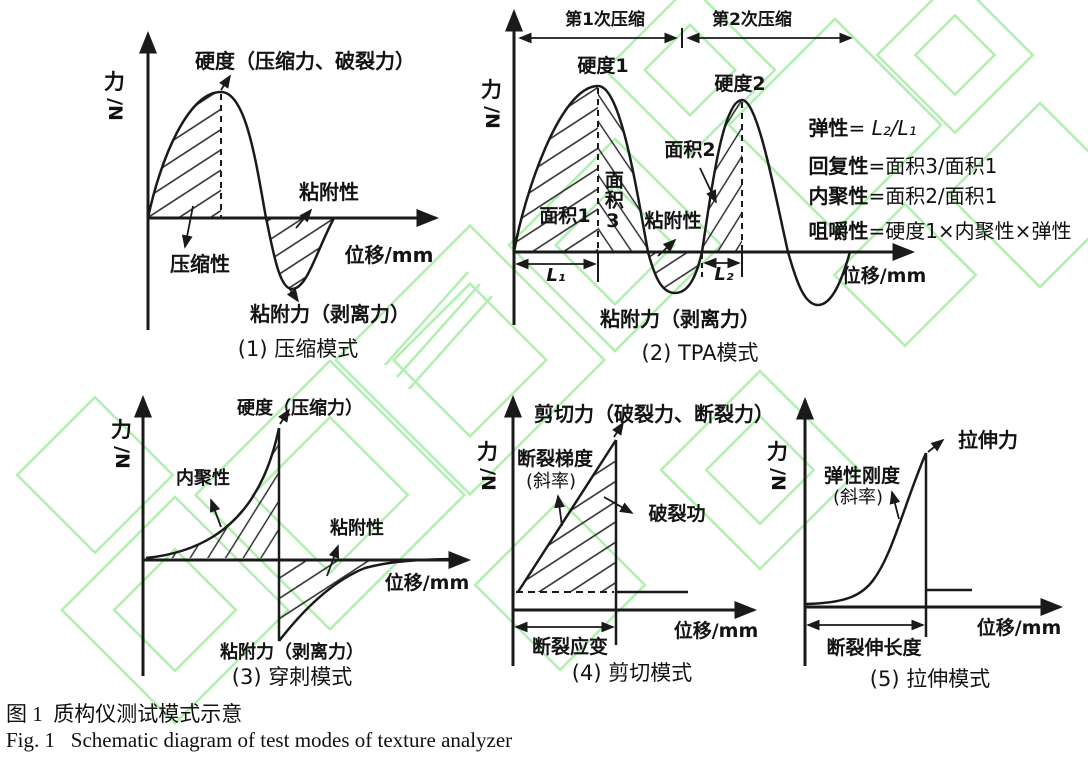 The height and width of the screenshot is (761, 1088). Describe the element at coordinates (124, 714) in the screenshot. I see `figure-caption-zh: 图 1 质构仪测试模式示意` at that location.